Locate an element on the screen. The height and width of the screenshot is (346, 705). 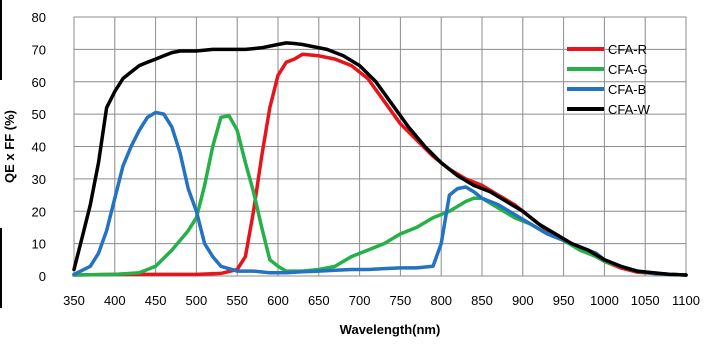
y-tick-label: 40 is located at coordinates (39, 147).